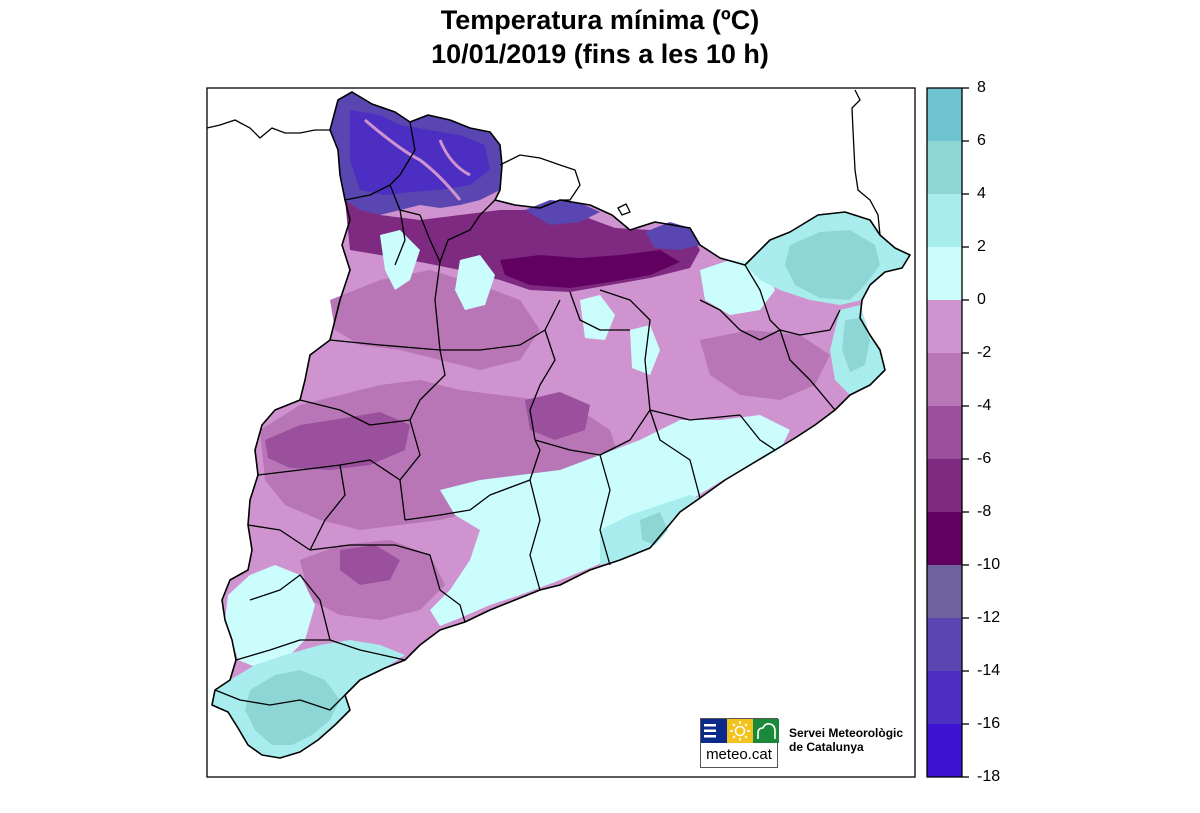 This screenshot has width=1200, height=813. I want to click on meteocat-logo: meteo.cat, so click(739, 743).